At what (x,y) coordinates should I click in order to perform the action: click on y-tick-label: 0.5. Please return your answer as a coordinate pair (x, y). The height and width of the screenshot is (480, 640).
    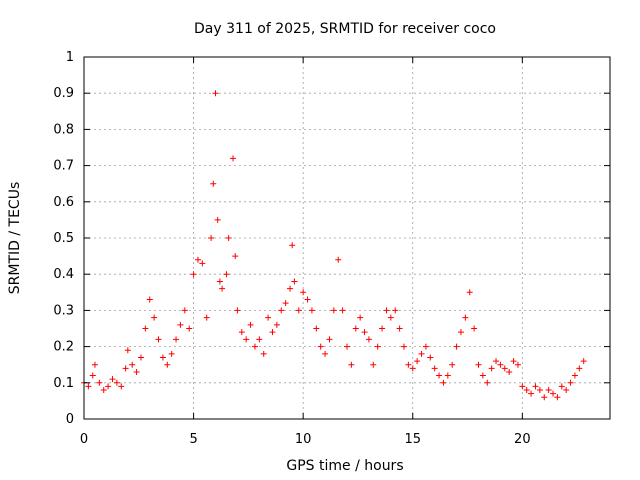
    Looking at the image, I should click on (63, 238).